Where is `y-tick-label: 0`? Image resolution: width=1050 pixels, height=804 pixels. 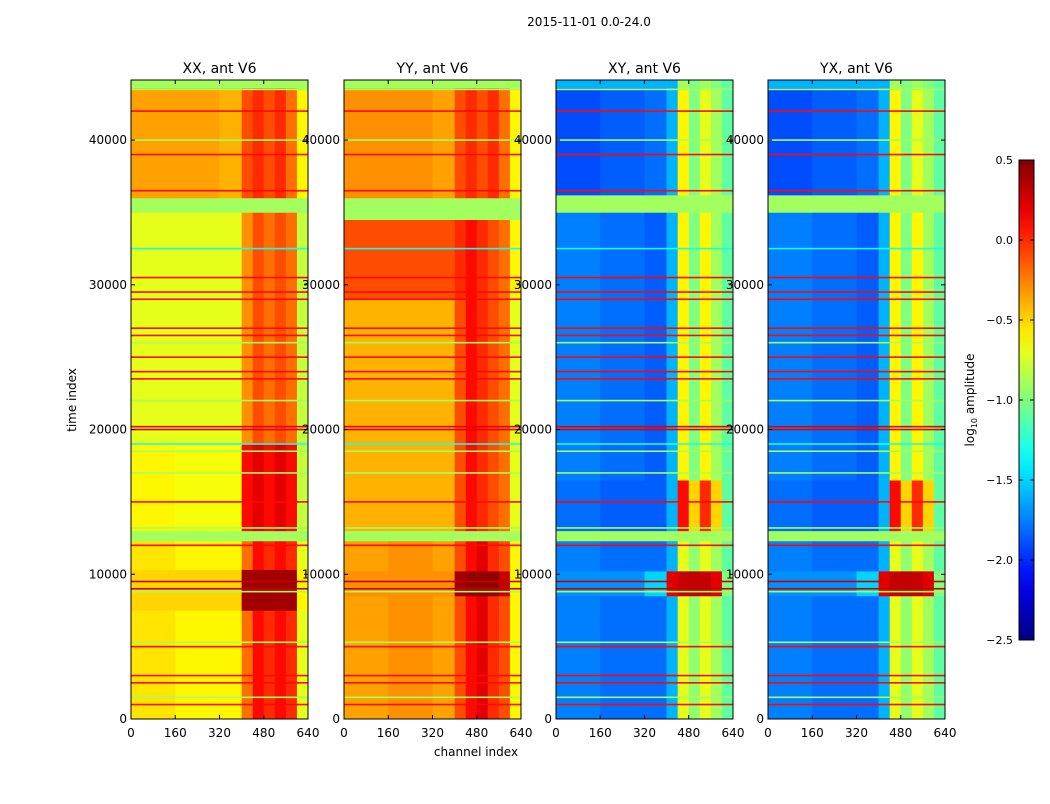 y-tick-label: 0 is located at coordinates (760, 719).